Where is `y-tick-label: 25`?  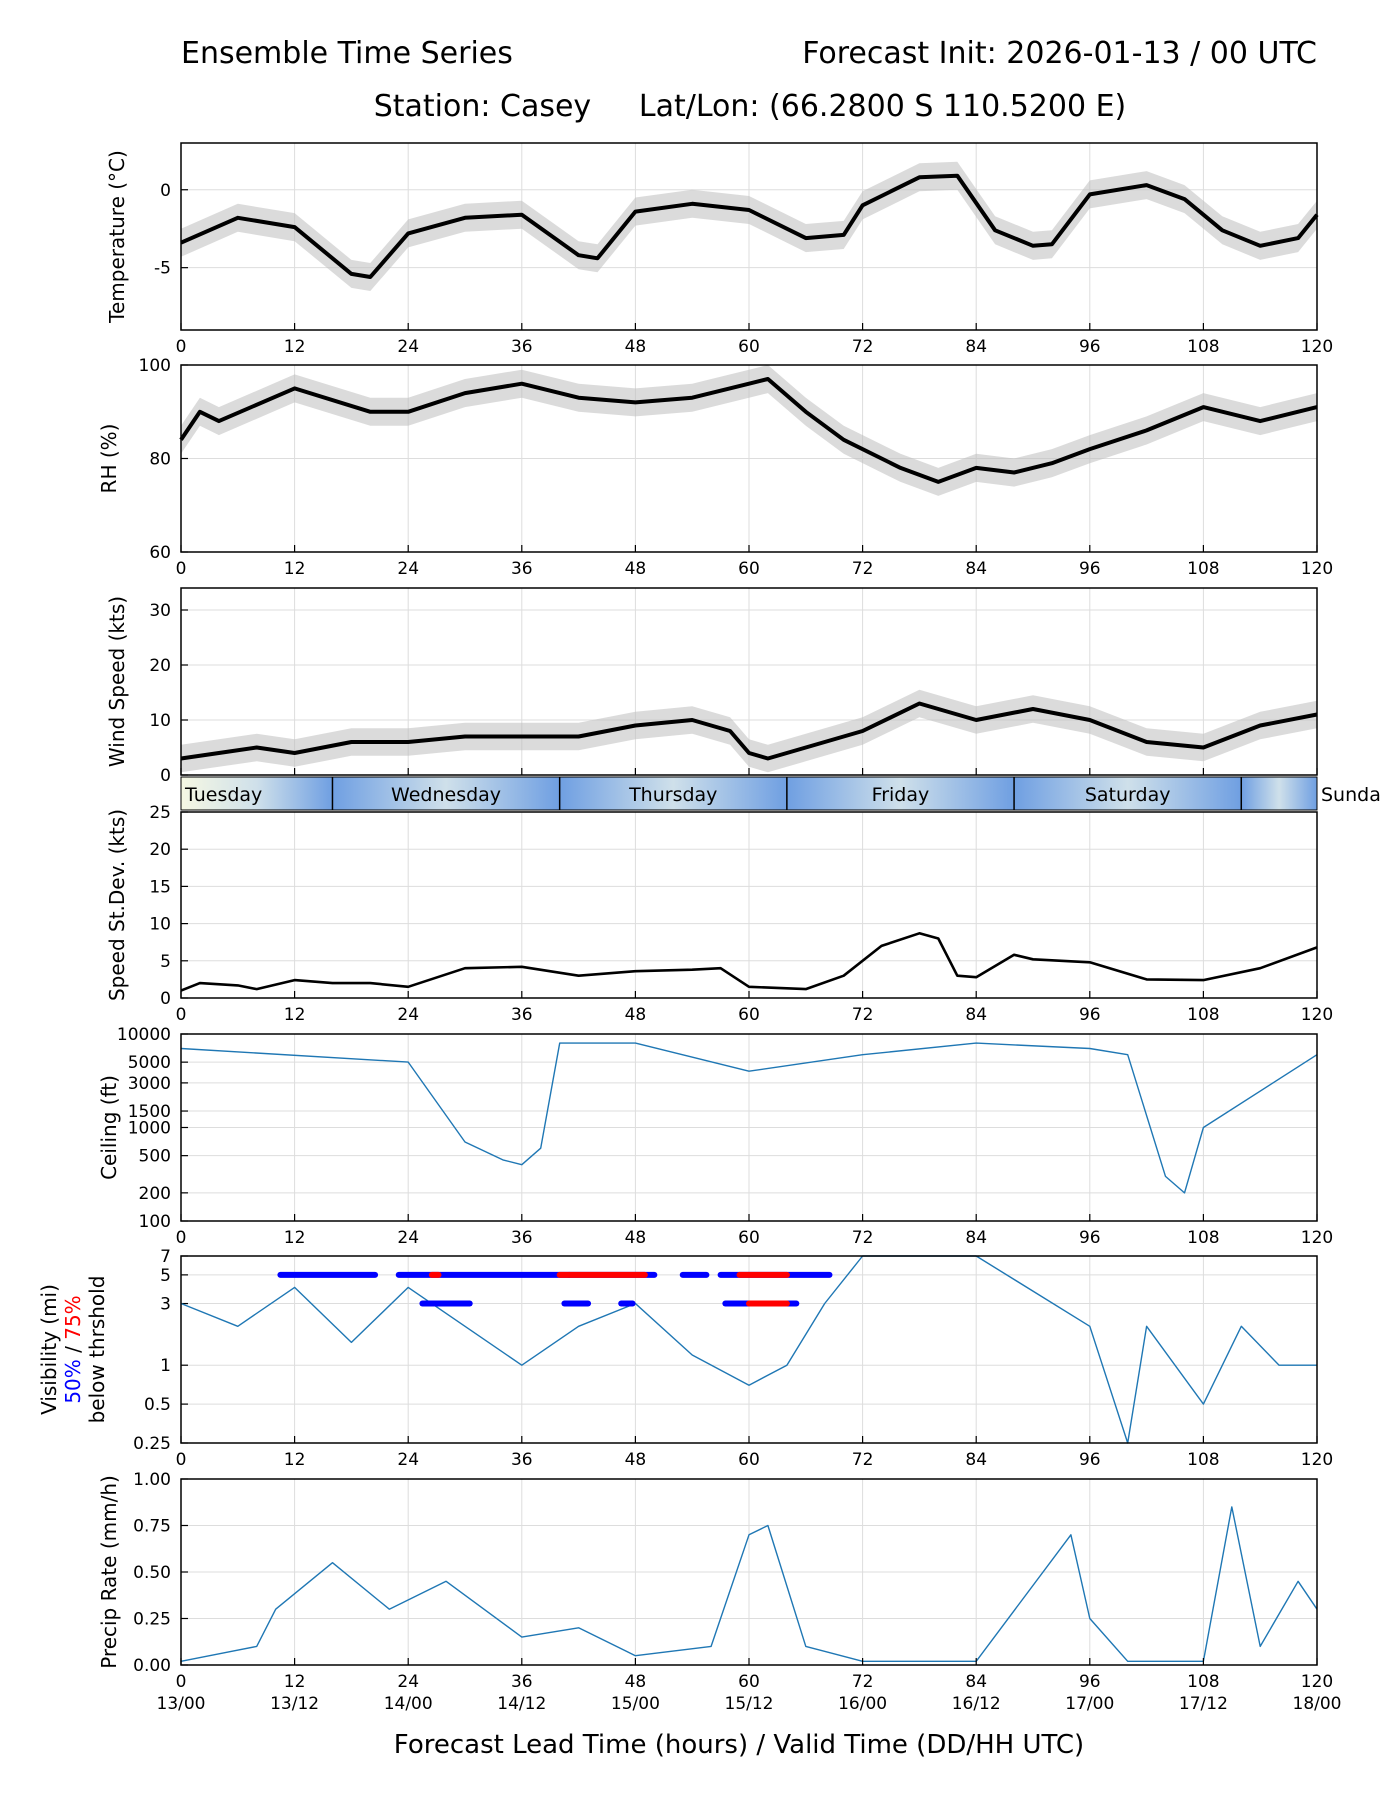
y-tick-label: 25 is located at coordinates (160, 813).